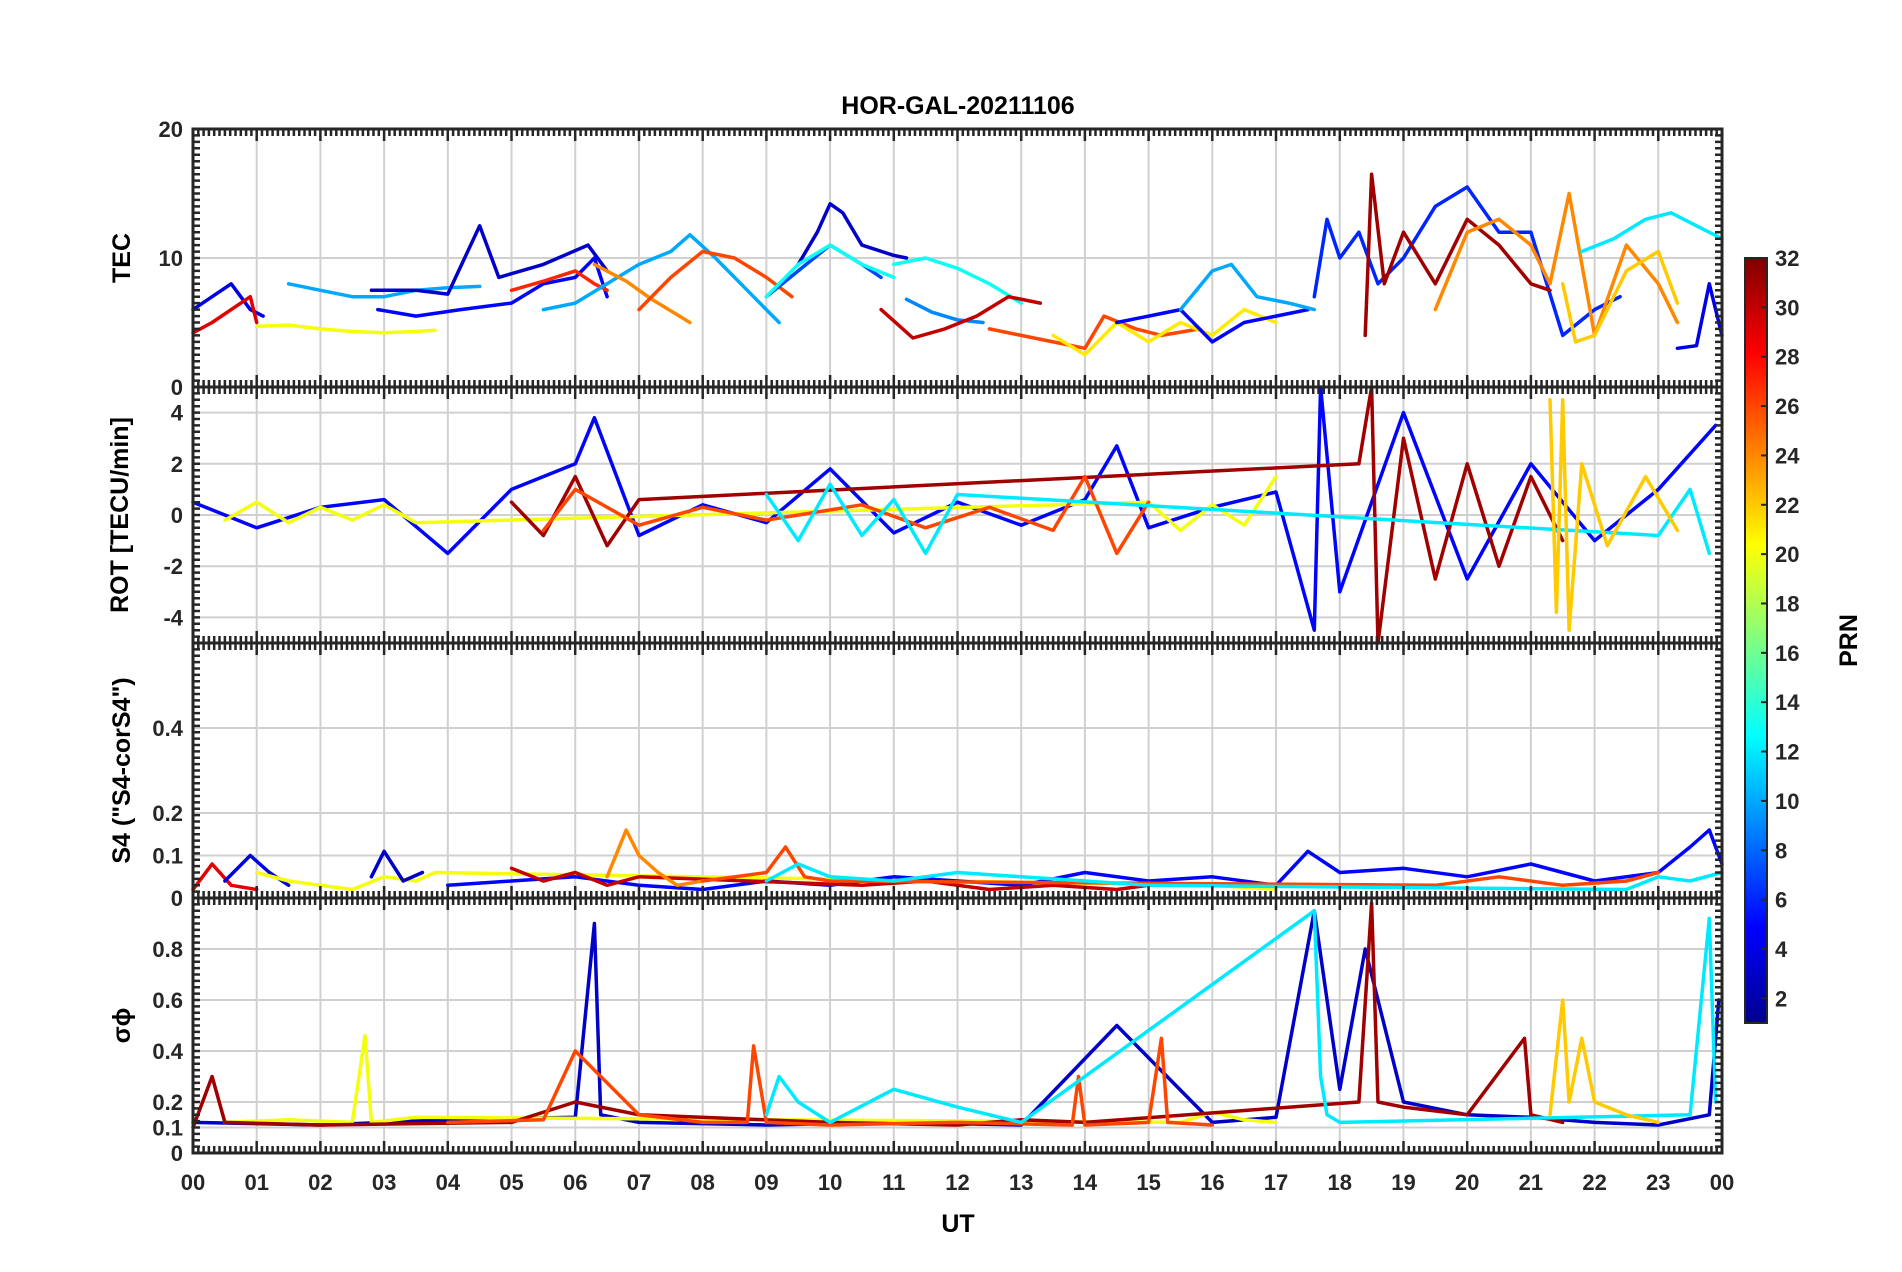  Describe the element at coordinates (167, 813) in the screenshot. I see `y-tick-label: 0.2` at that location.